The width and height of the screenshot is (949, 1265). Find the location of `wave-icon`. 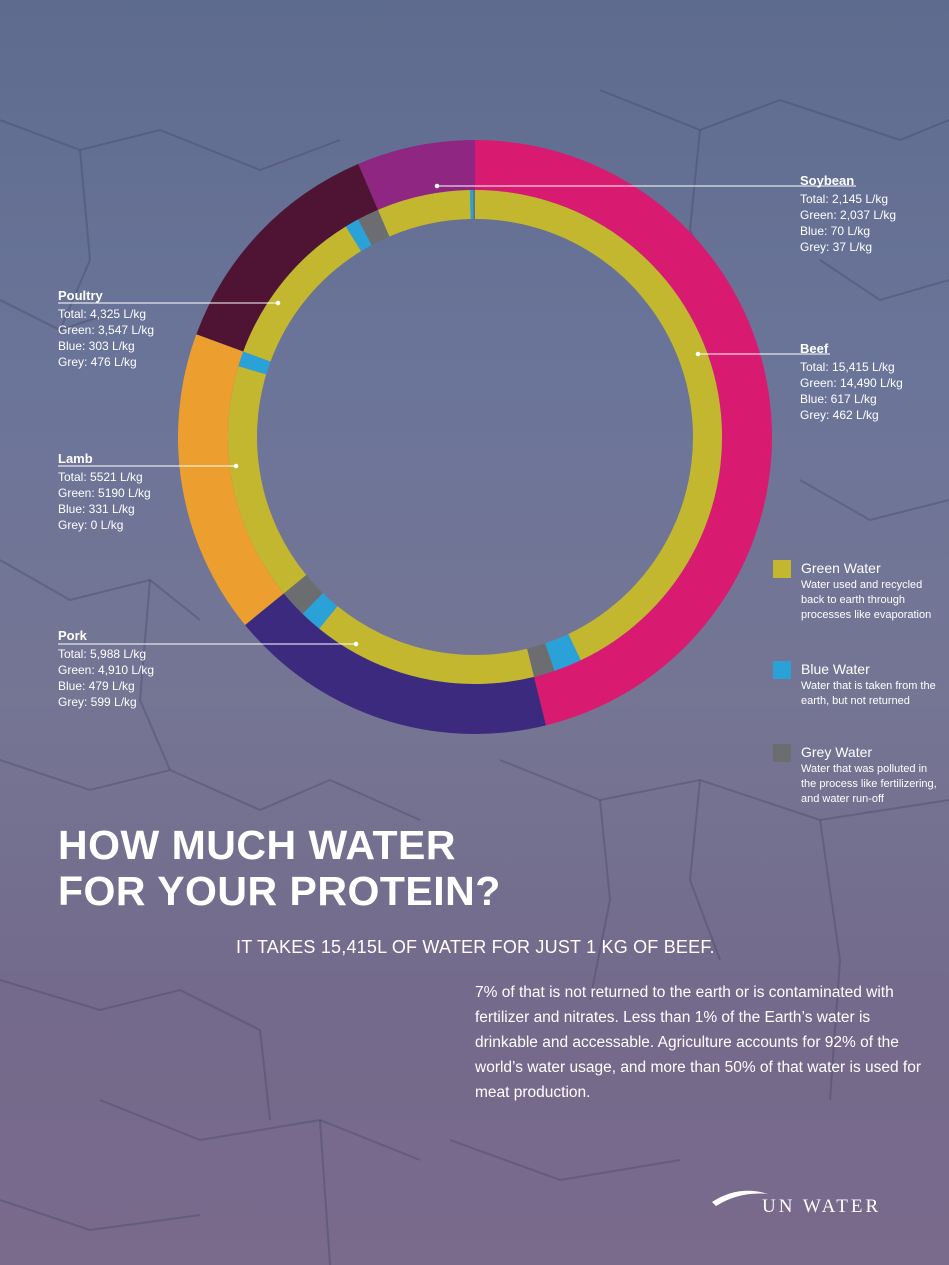

wave-icon is located at coordinates (740, 1198).